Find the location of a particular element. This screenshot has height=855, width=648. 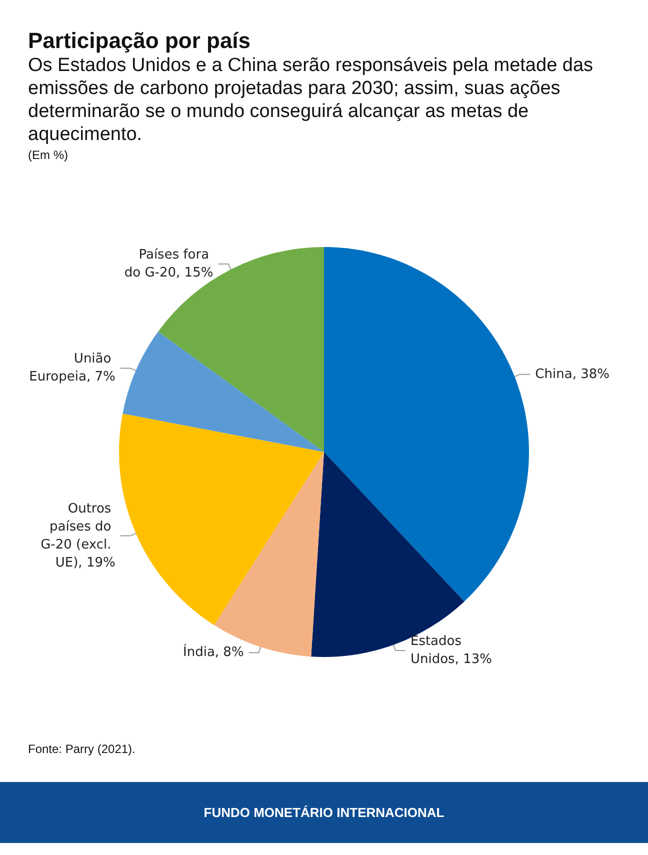

slice-label: Outros países do G-20 (excl. UE), 19% is located at coordinates (78, 535).